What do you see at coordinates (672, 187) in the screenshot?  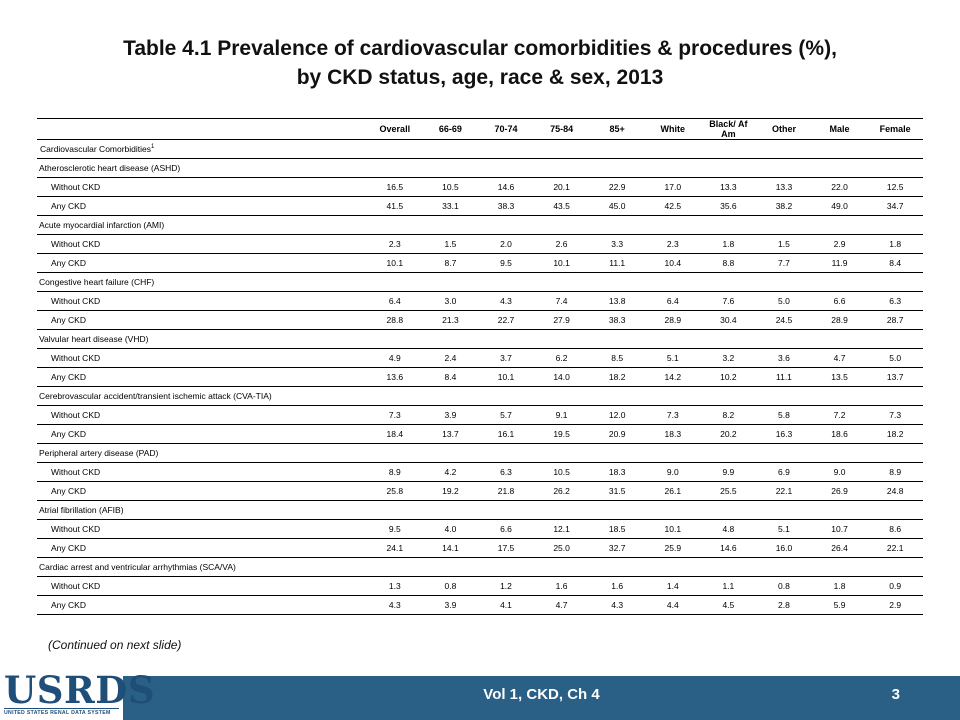 I see `value-cell: 17.0` at bounding box center [672, 187].